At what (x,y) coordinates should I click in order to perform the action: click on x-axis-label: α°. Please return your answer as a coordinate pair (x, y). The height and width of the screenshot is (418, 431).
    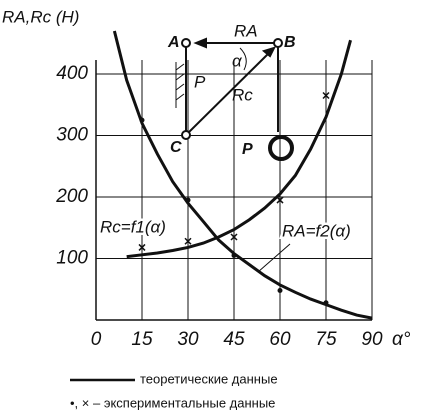
    Looking at the image, I should click on (401, 339).